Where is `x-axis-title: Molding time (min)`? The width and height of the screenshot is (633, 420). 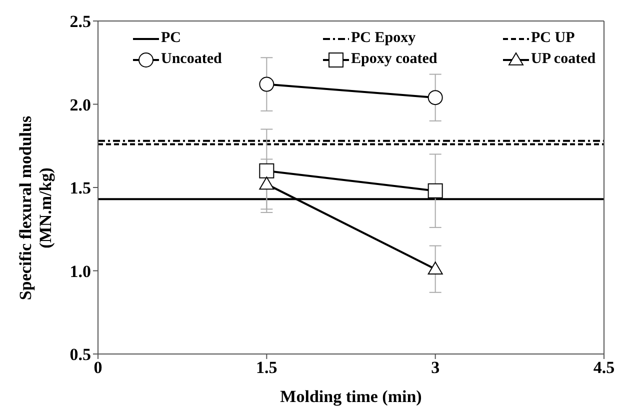 x-axis-title: Molding time (min) is located at coordinates (351, 396).